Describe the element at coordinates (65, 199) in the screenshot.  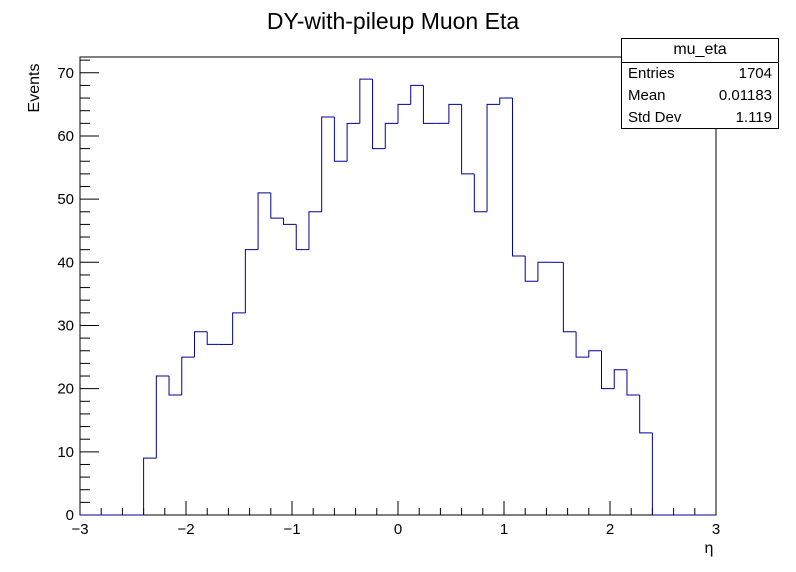
I see `y-tick-label: 50` at that location.